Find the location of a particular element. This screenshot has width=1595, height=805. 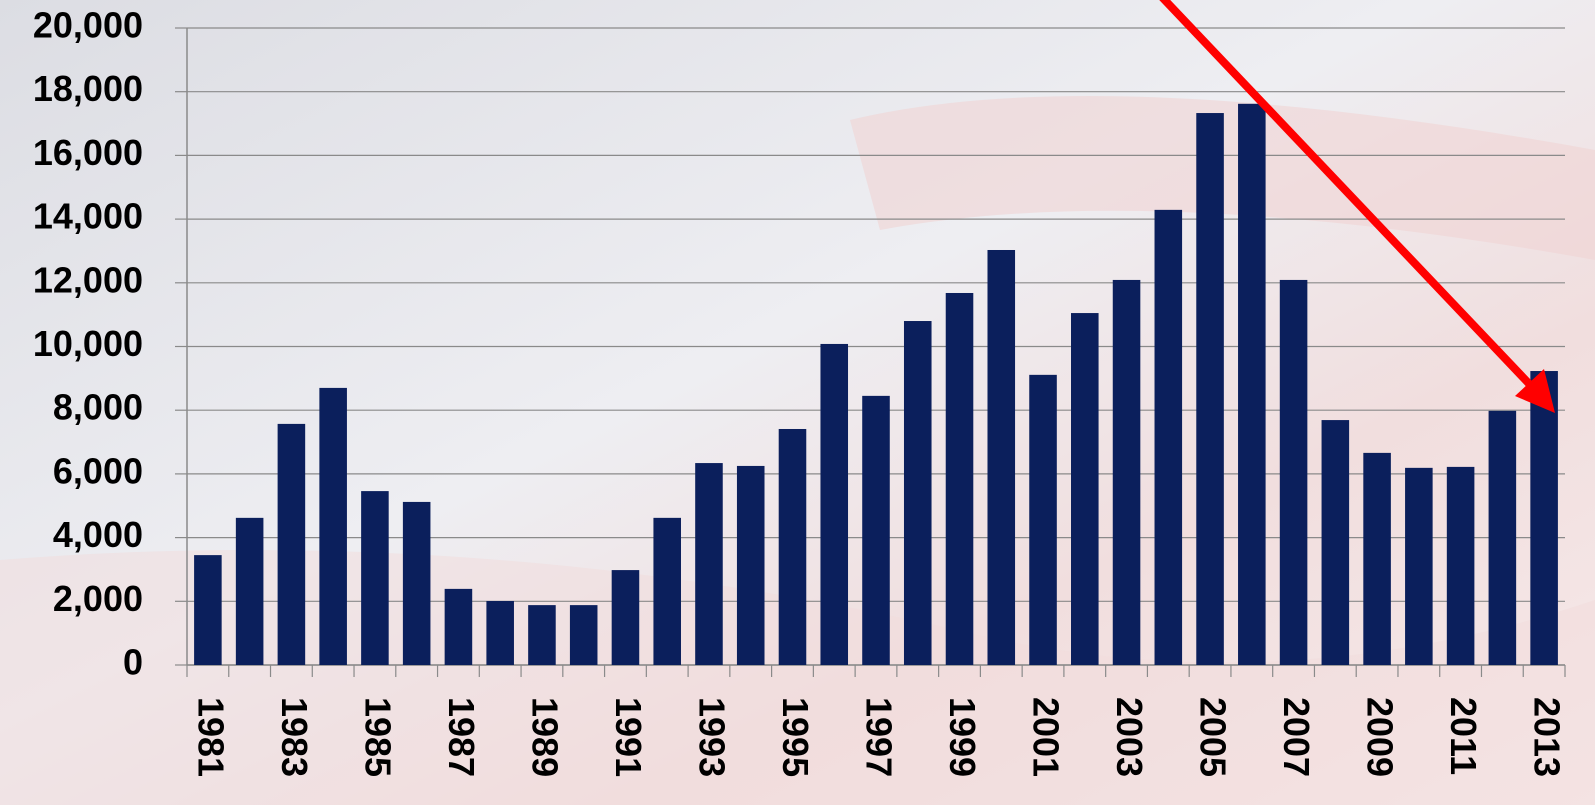

y-tick-label: 14,000 is located at coordinates (88, 216).